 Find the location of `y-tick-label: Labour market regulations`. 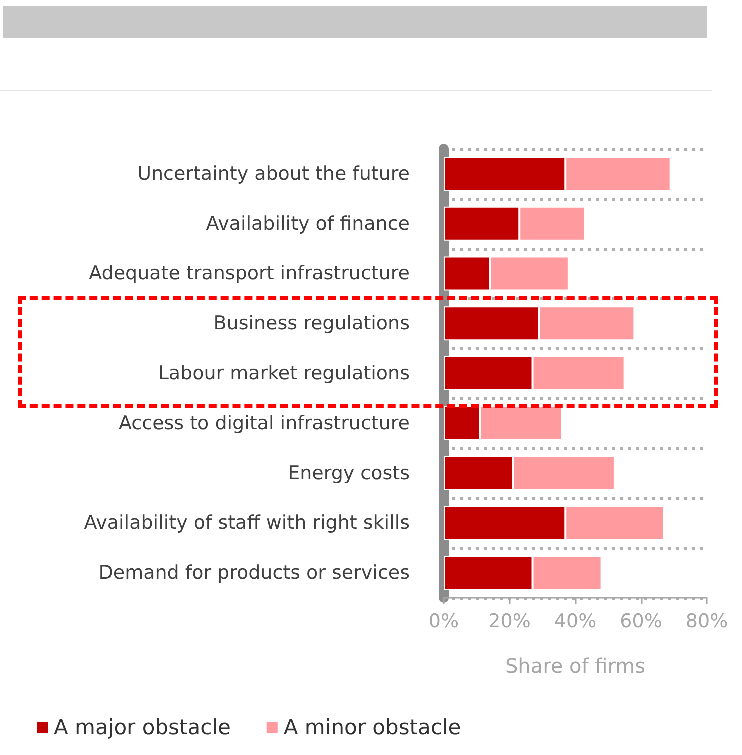

y-tick-label: Labour market regulations is located at coordinates (284, 373).